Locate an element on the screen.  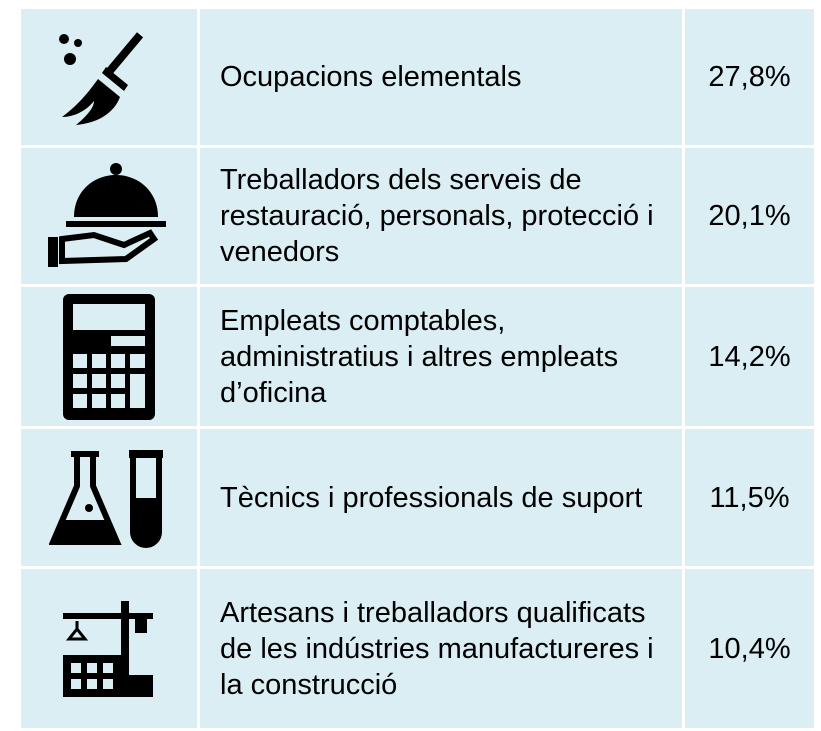
percentage: 20,1% is located at coordinates (749, 216).